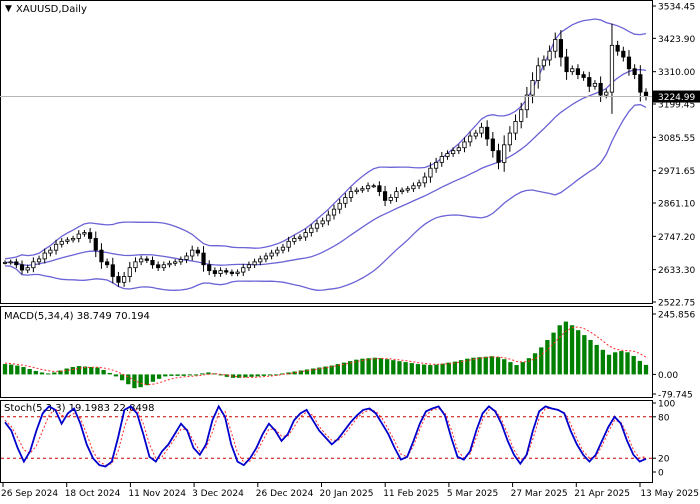  I want to click on price-tick-label: 3085.55, so click(676, 139).